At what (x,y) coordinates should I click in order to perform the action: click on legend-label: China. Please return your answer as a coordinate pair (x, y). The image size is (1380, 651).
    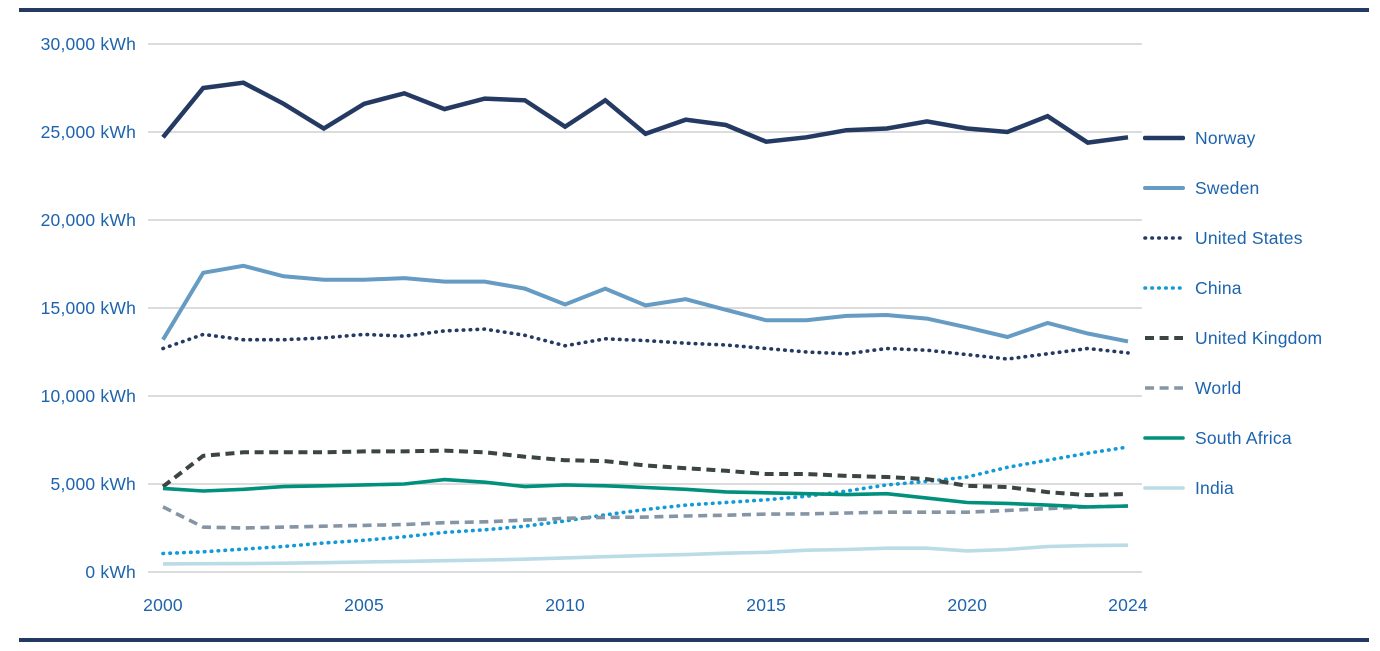
    Looking at the image, I should click on (1218, 287).